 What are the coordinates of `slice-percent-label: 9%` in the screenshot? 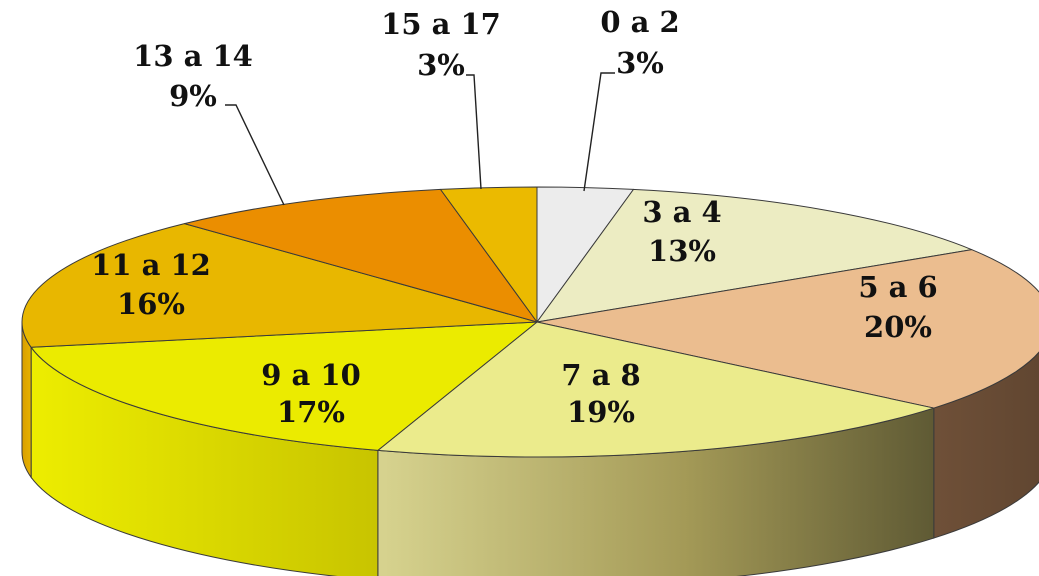 It's located at (193, 96).